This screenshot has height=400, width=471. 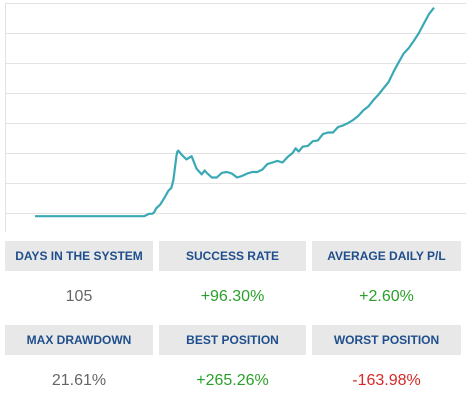 I want to click on best-position-value: +265.26%, so click(x=232, y=380).